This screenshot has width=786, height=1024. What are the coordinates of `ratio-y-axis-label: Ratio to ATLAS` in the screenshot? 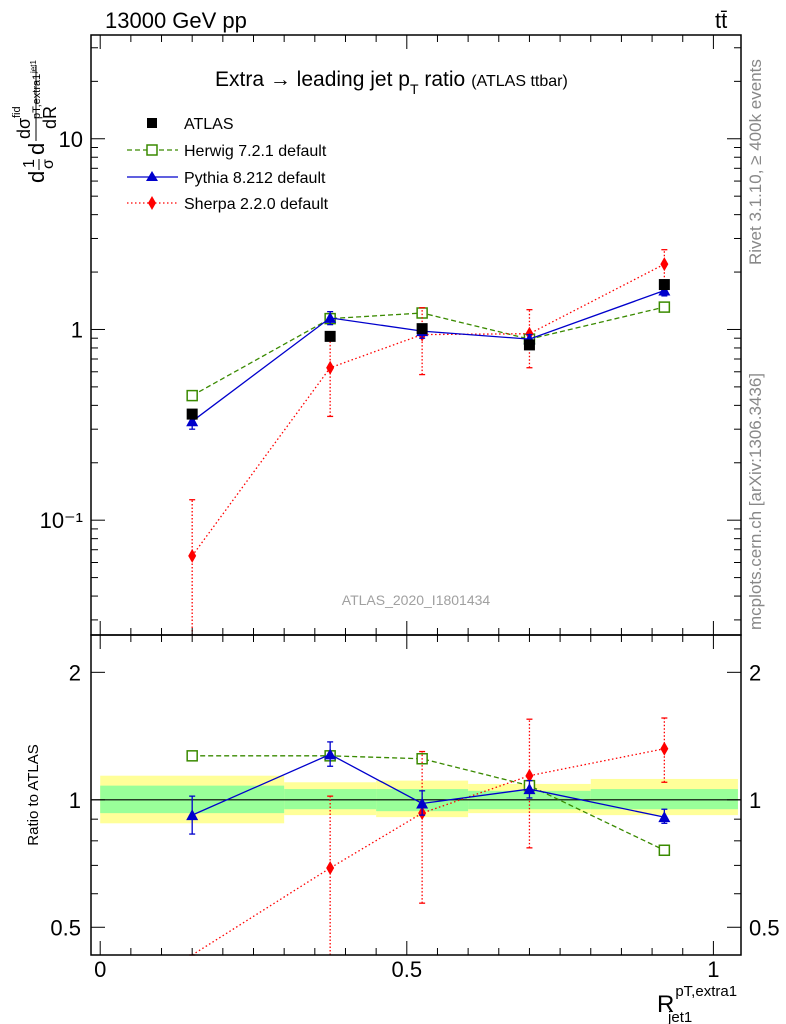 It's located at (33, 794).